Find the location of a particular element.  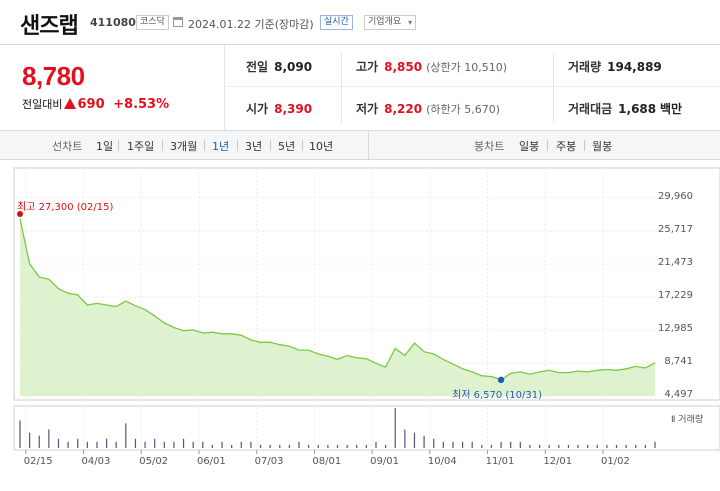

stat-value: 8,090 is located at coordinates (293, 67).